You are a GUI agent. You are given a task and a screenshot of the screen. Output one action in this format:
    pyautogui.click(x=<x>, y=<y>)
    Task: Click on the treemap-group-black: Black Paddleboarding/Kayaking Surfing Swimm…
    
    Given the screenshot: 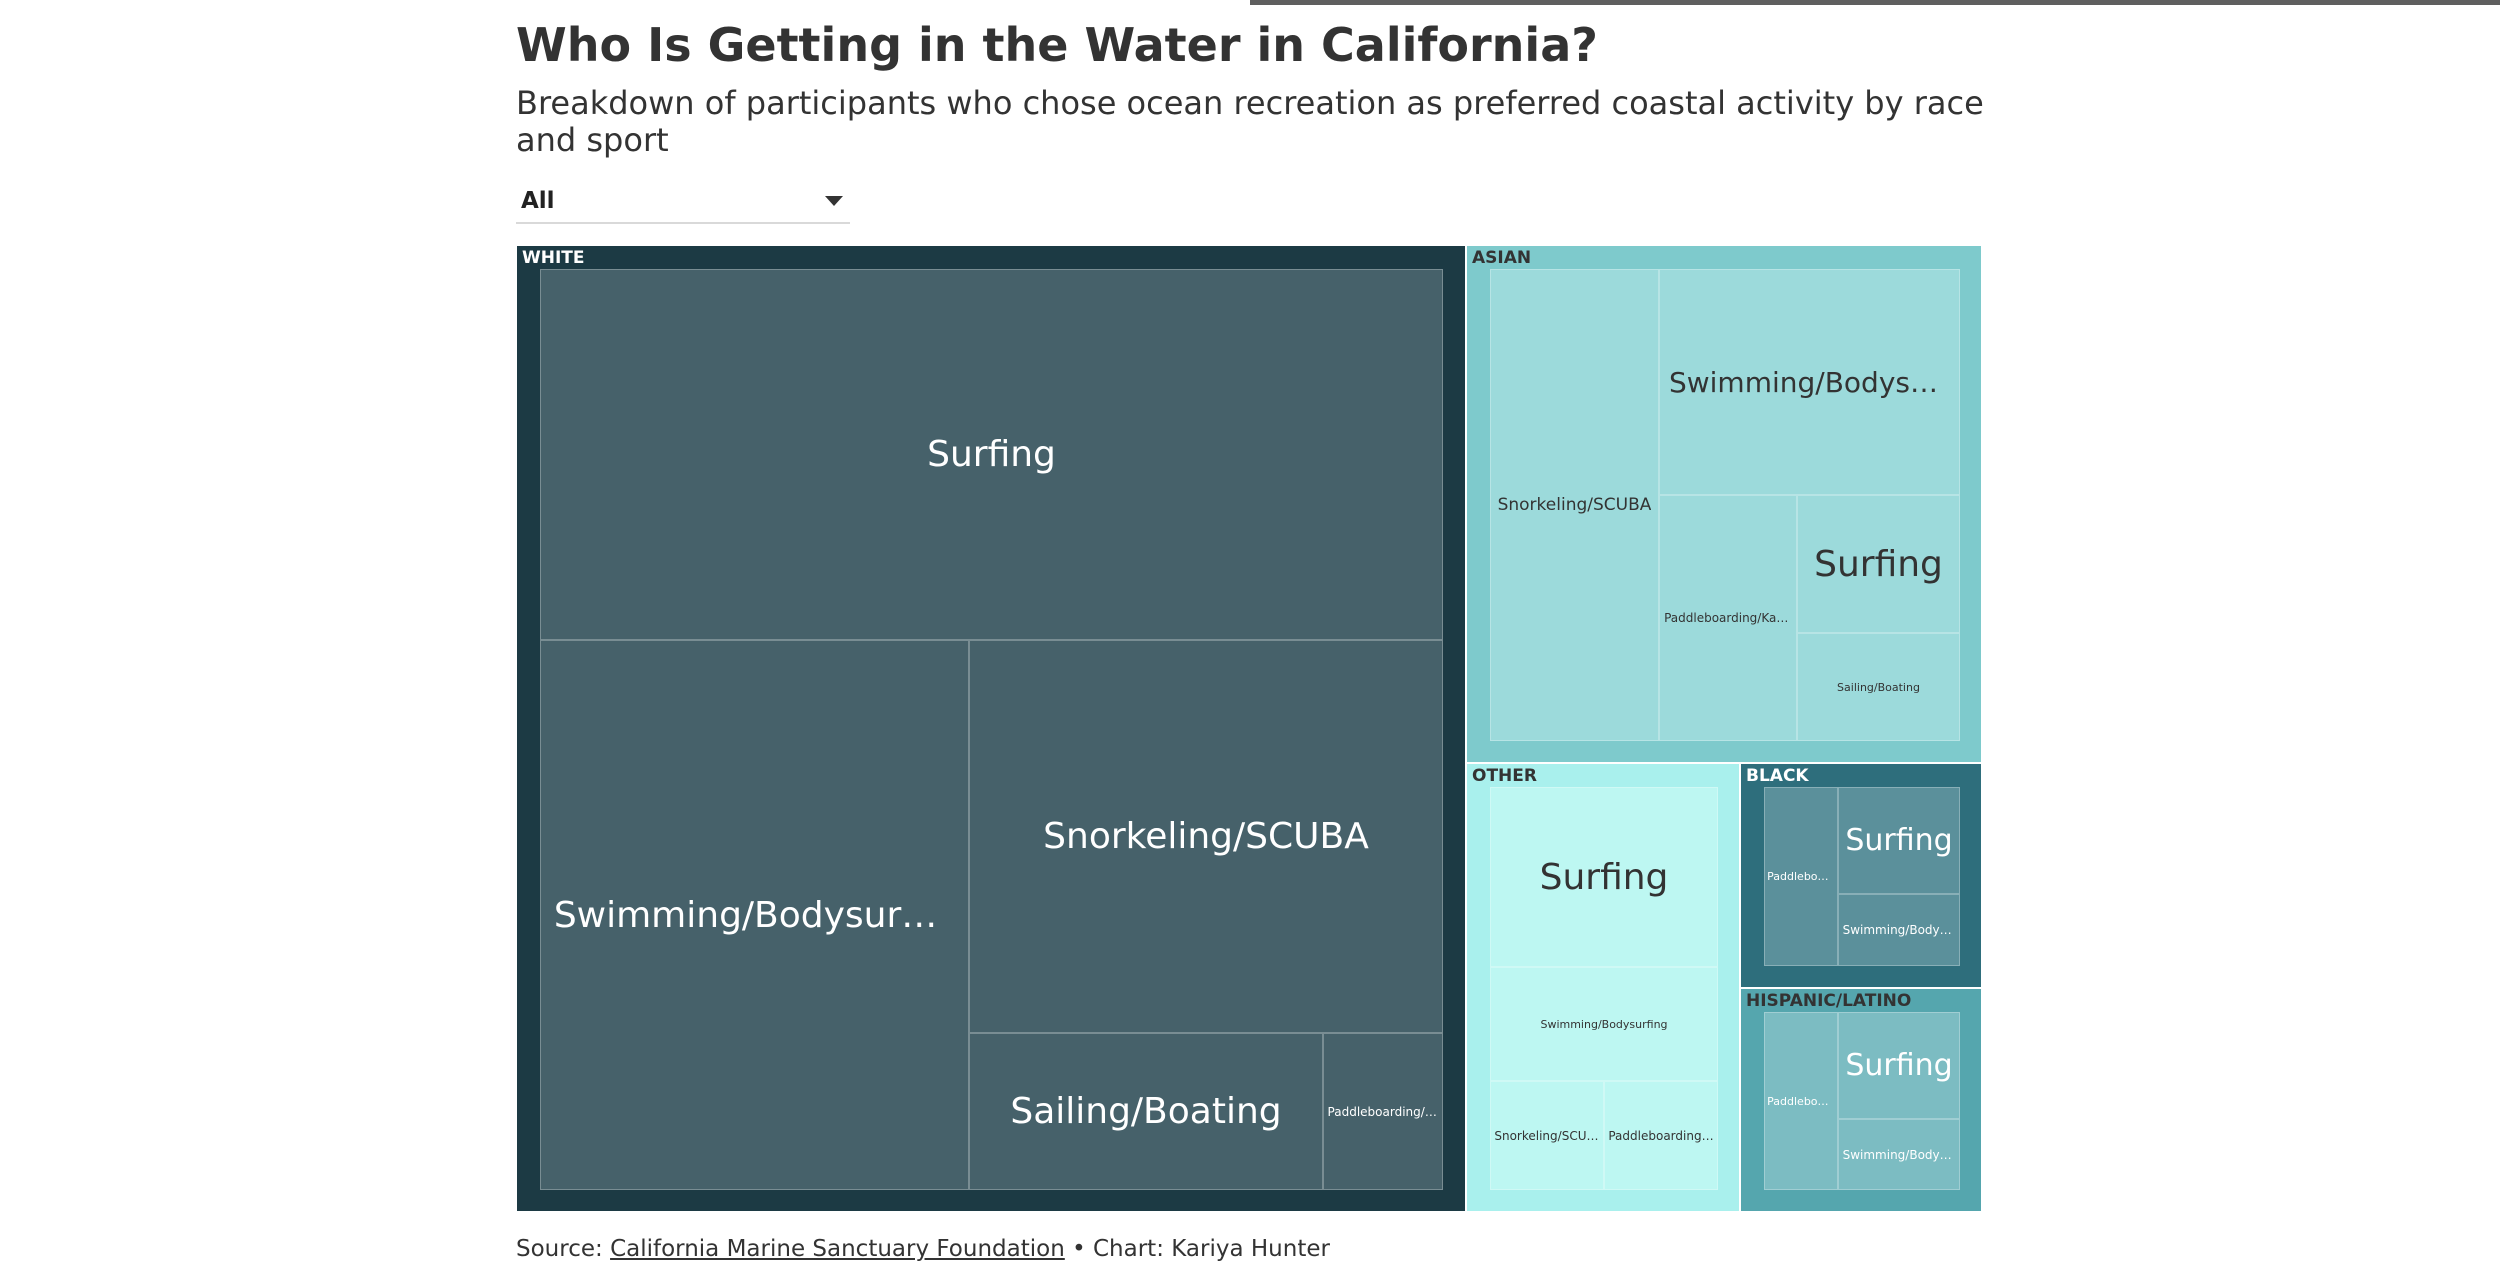 What is the action you would take?
    pyautogui.click(x=1861, y=875)
    